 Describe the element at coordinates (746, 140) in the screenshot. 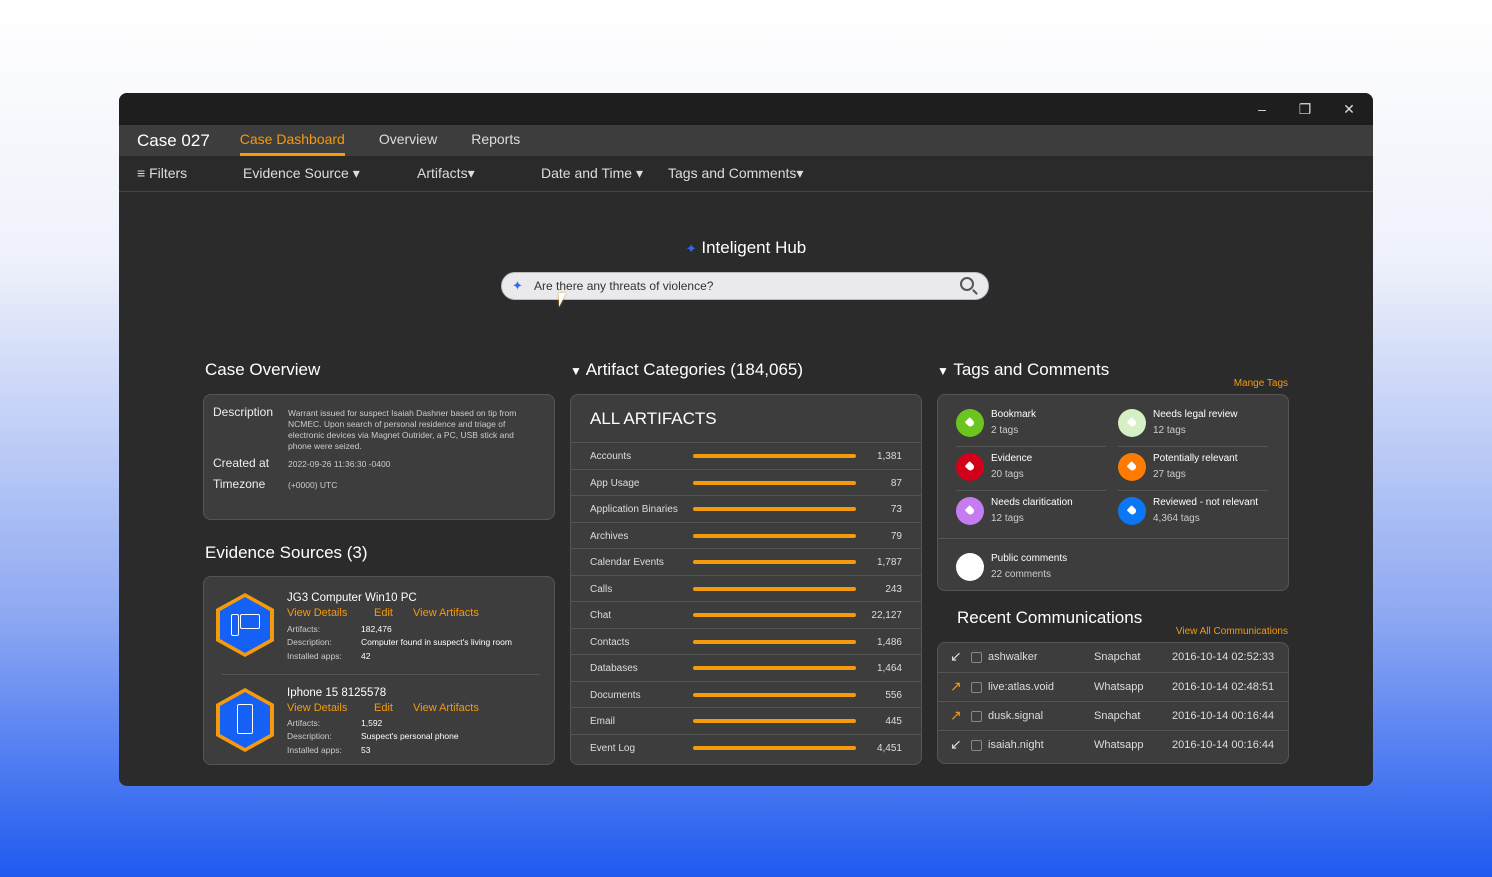

I see `main-nav: Case 027 Case Dashboard Overview Reports` at that location.